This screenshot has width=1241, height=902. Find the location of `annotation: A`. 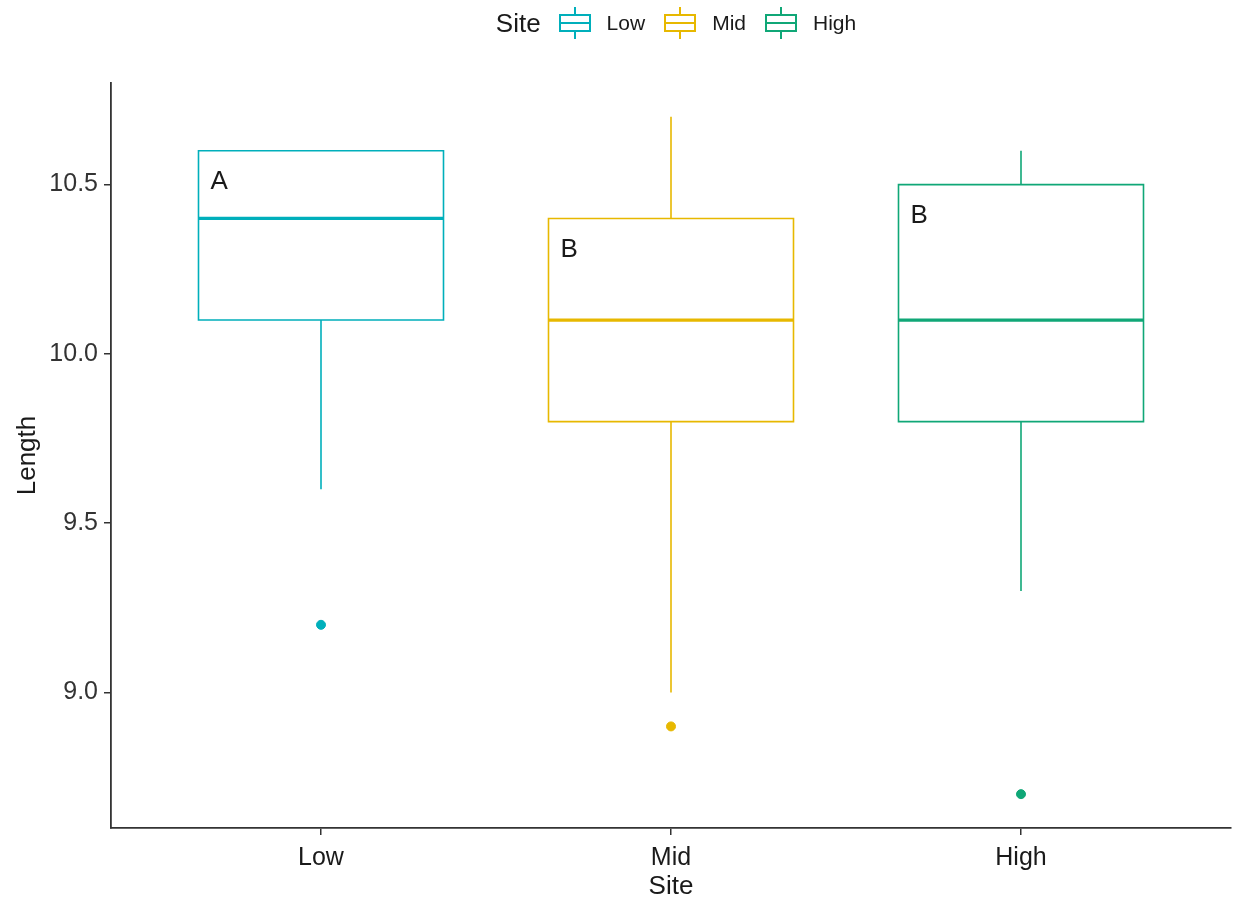

annotation: A is located at coordinates (219, 179).